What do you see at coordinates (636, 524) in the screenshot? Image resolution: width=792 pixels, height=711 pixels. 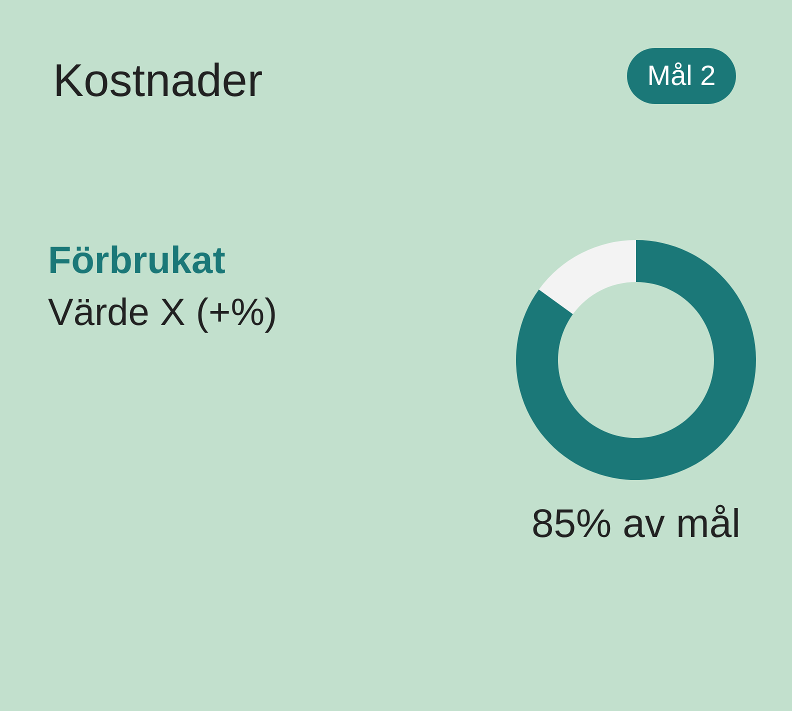 I see `text: 85% av mål` at bounding box center [636, 524].